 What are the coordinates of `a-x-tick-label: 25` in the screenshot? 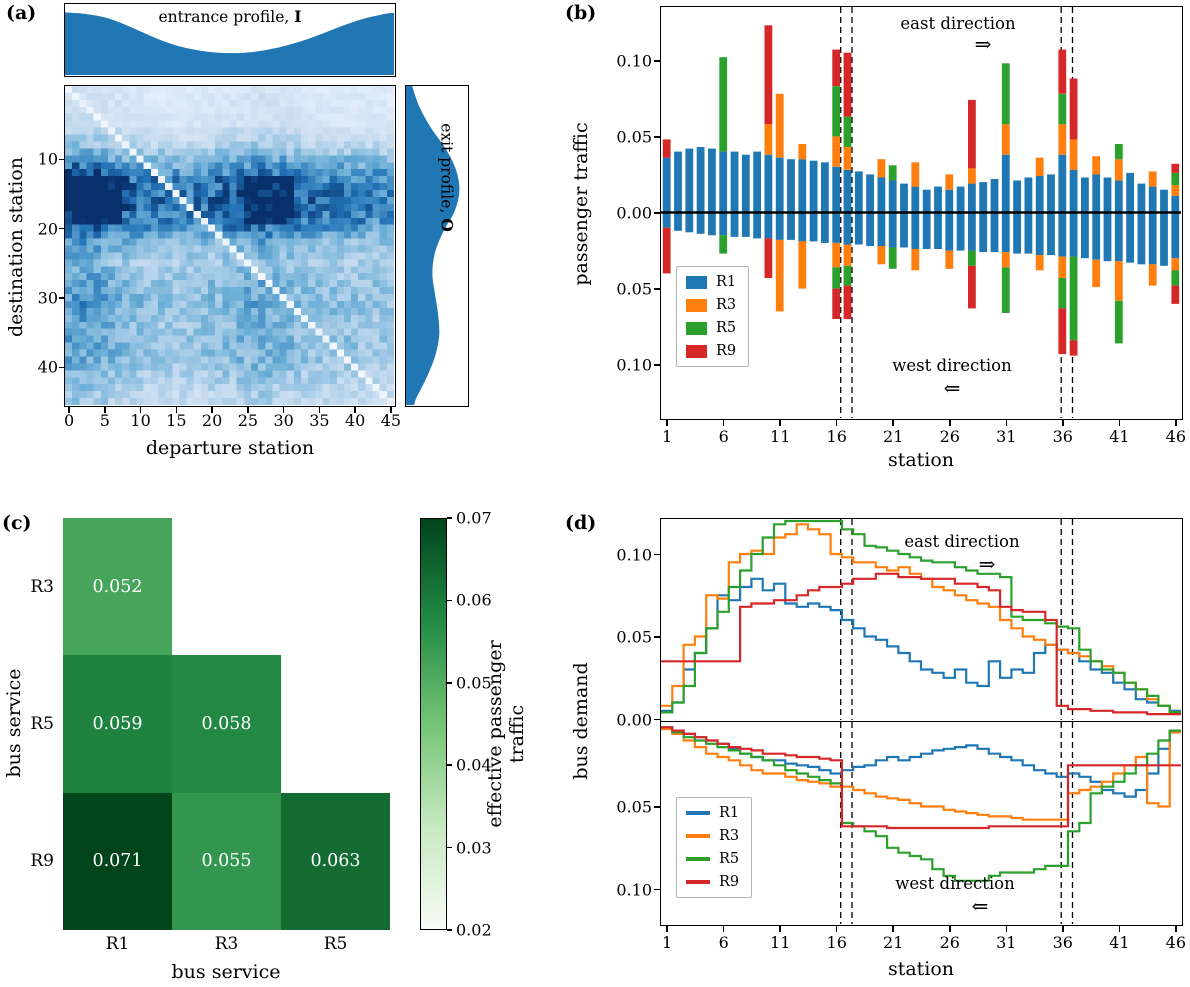 It's located at (248, 420).